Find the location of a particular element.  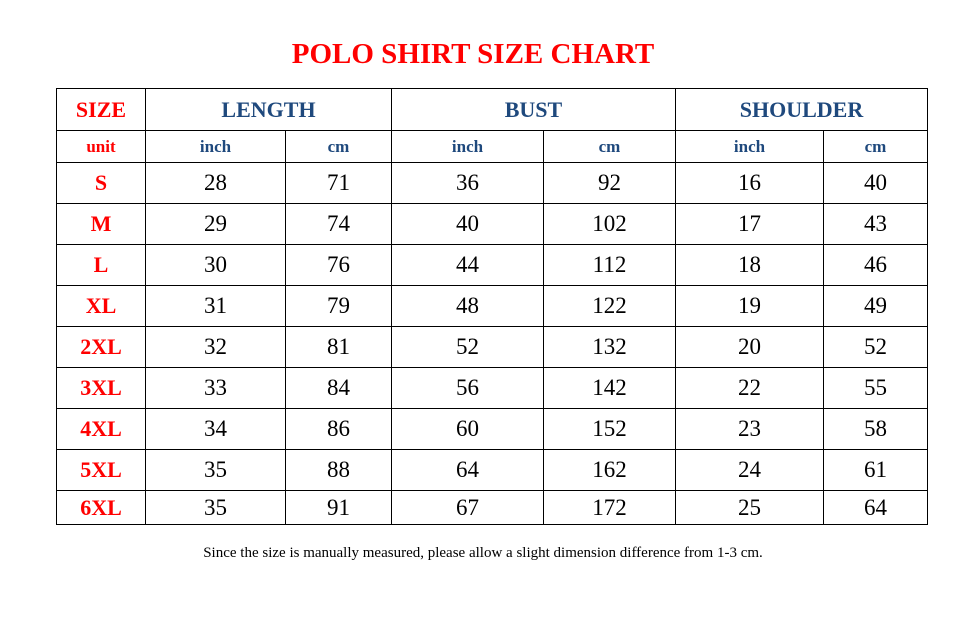

size-label: XL is located at coordinates (101, 306).